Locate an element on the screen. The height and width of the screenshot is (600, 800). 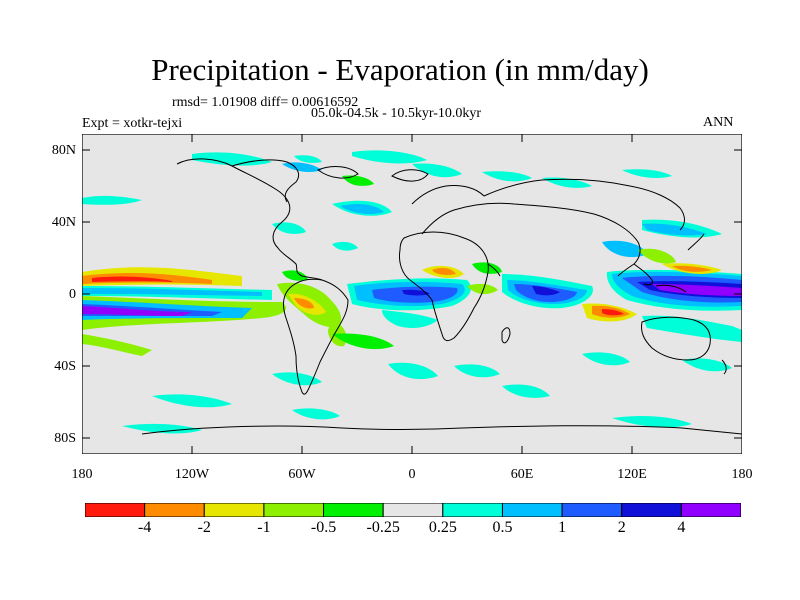
season-label: ANN is located at coordinates (718, 122).